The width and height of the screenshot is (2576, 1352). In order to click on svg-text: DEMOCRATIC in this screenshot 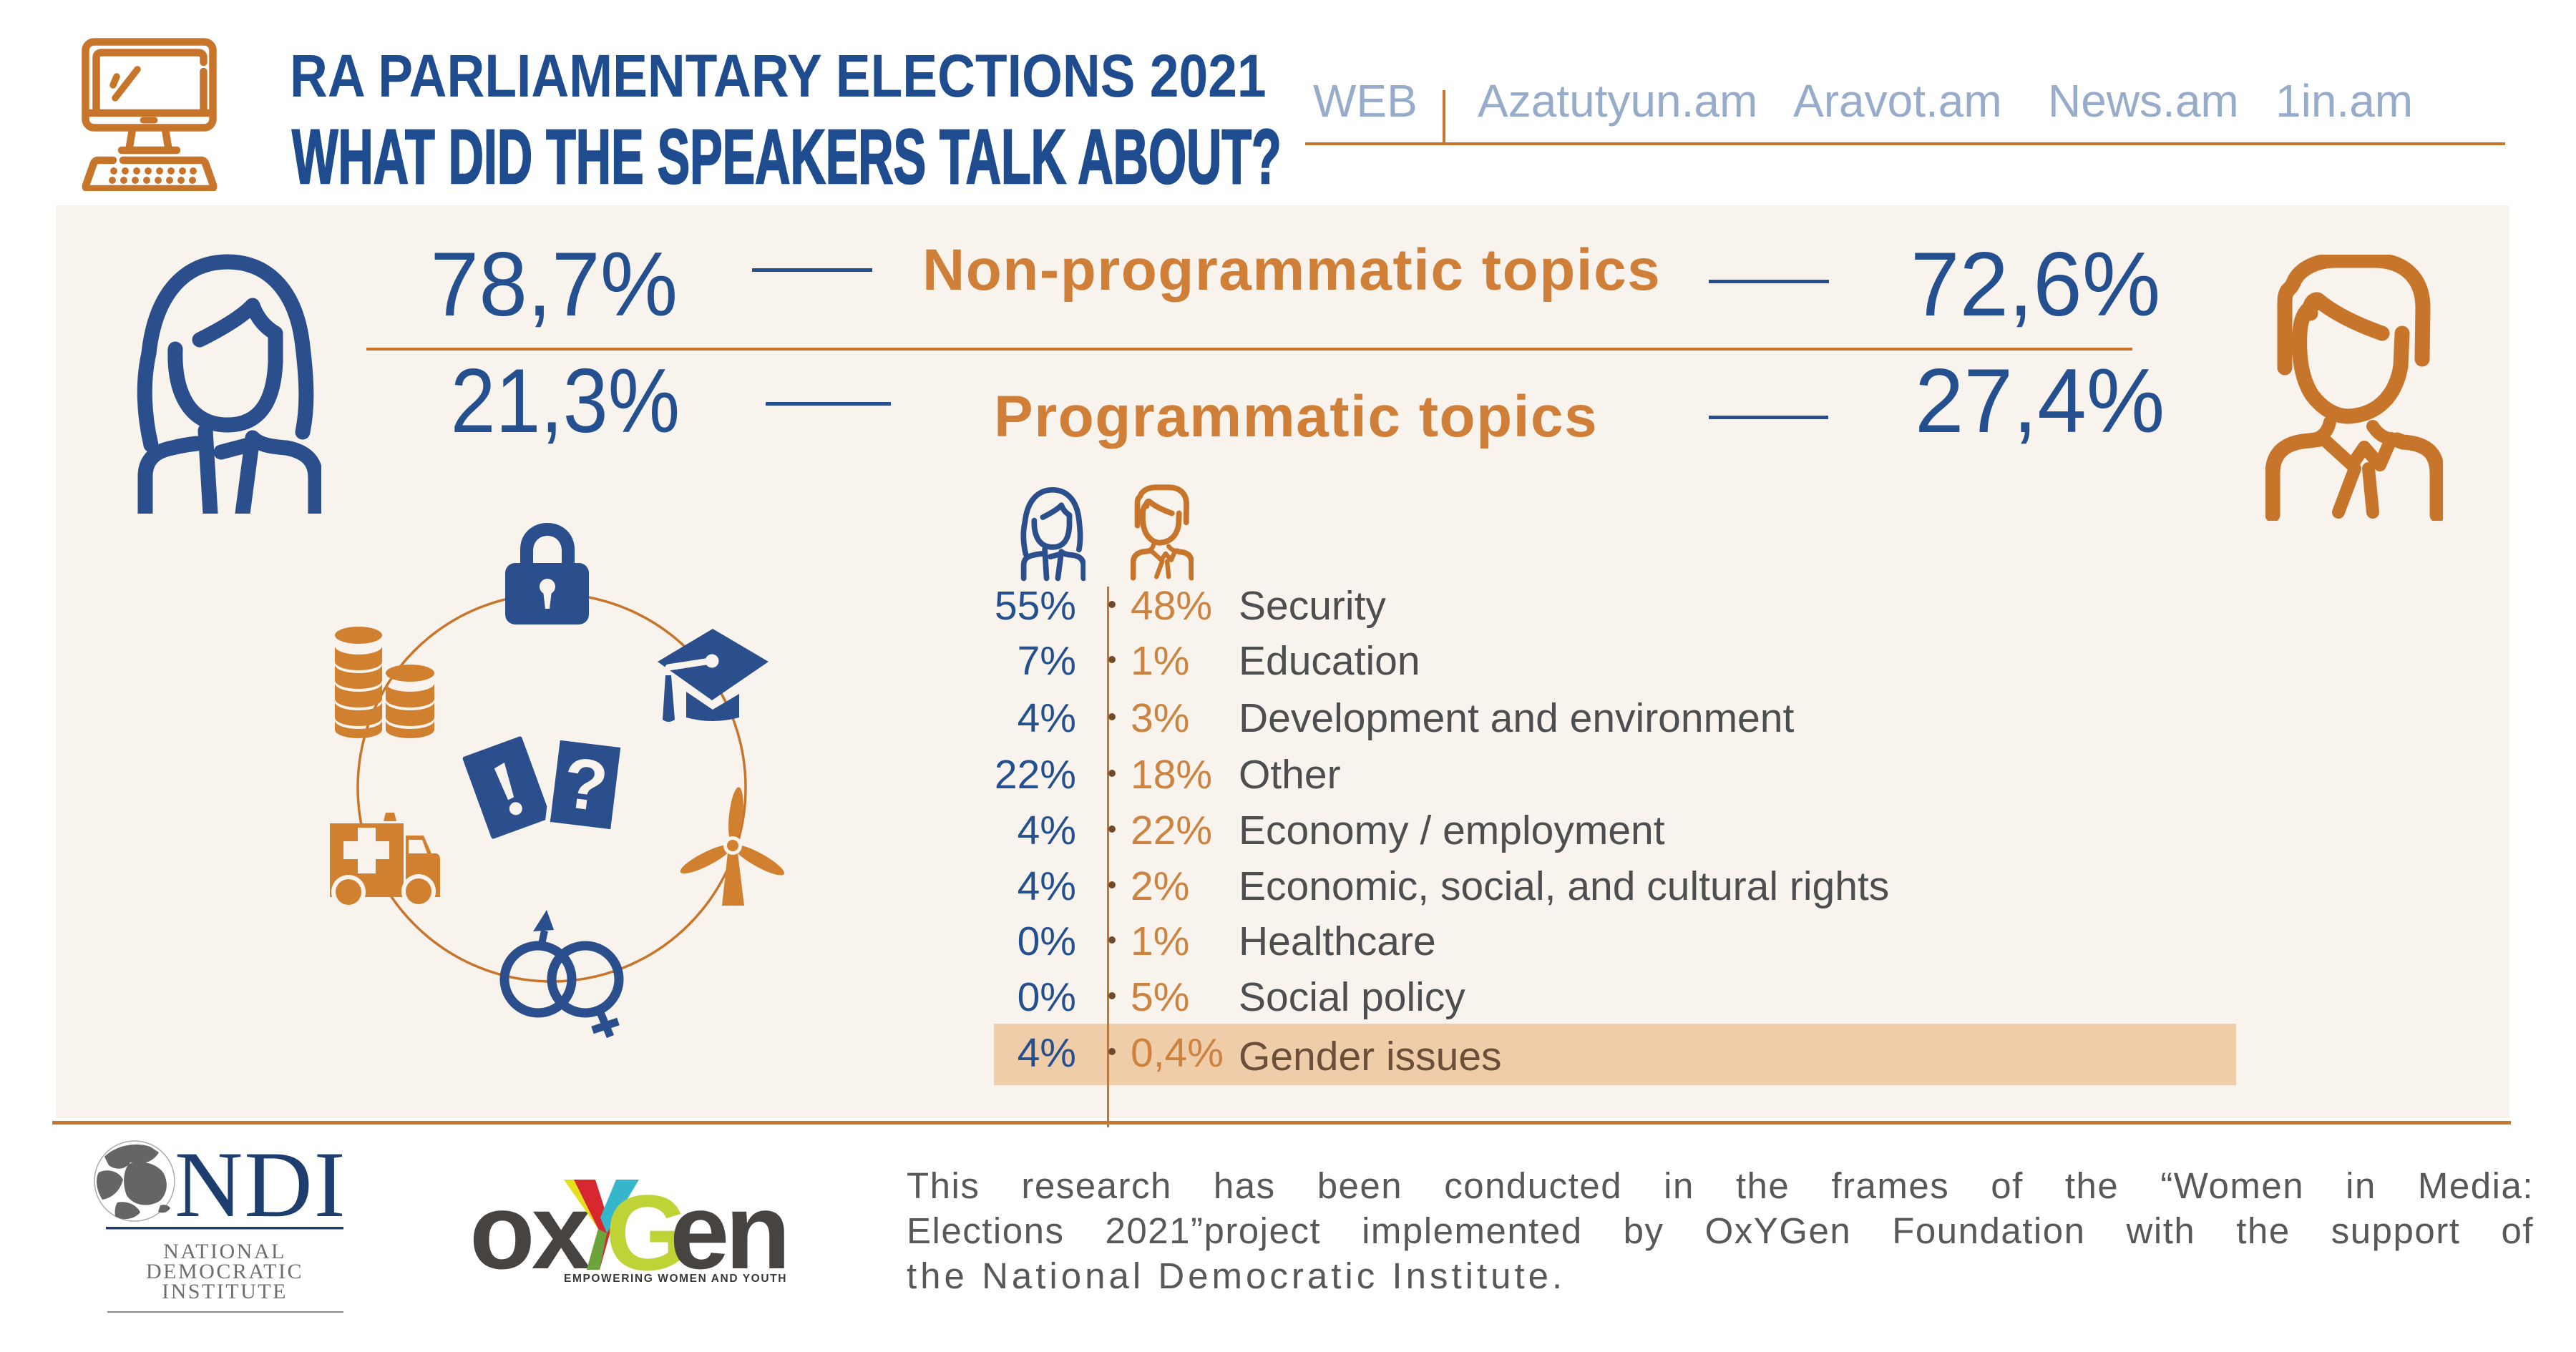, I will do `click(224, 1272)`.